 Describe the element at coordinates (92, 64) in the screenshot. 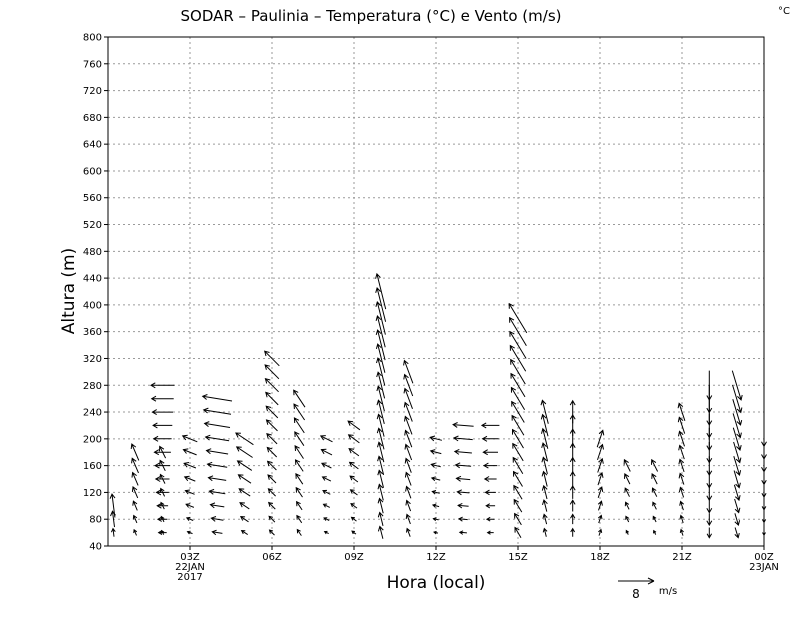

I see `y-tick-label: 760` at that location.